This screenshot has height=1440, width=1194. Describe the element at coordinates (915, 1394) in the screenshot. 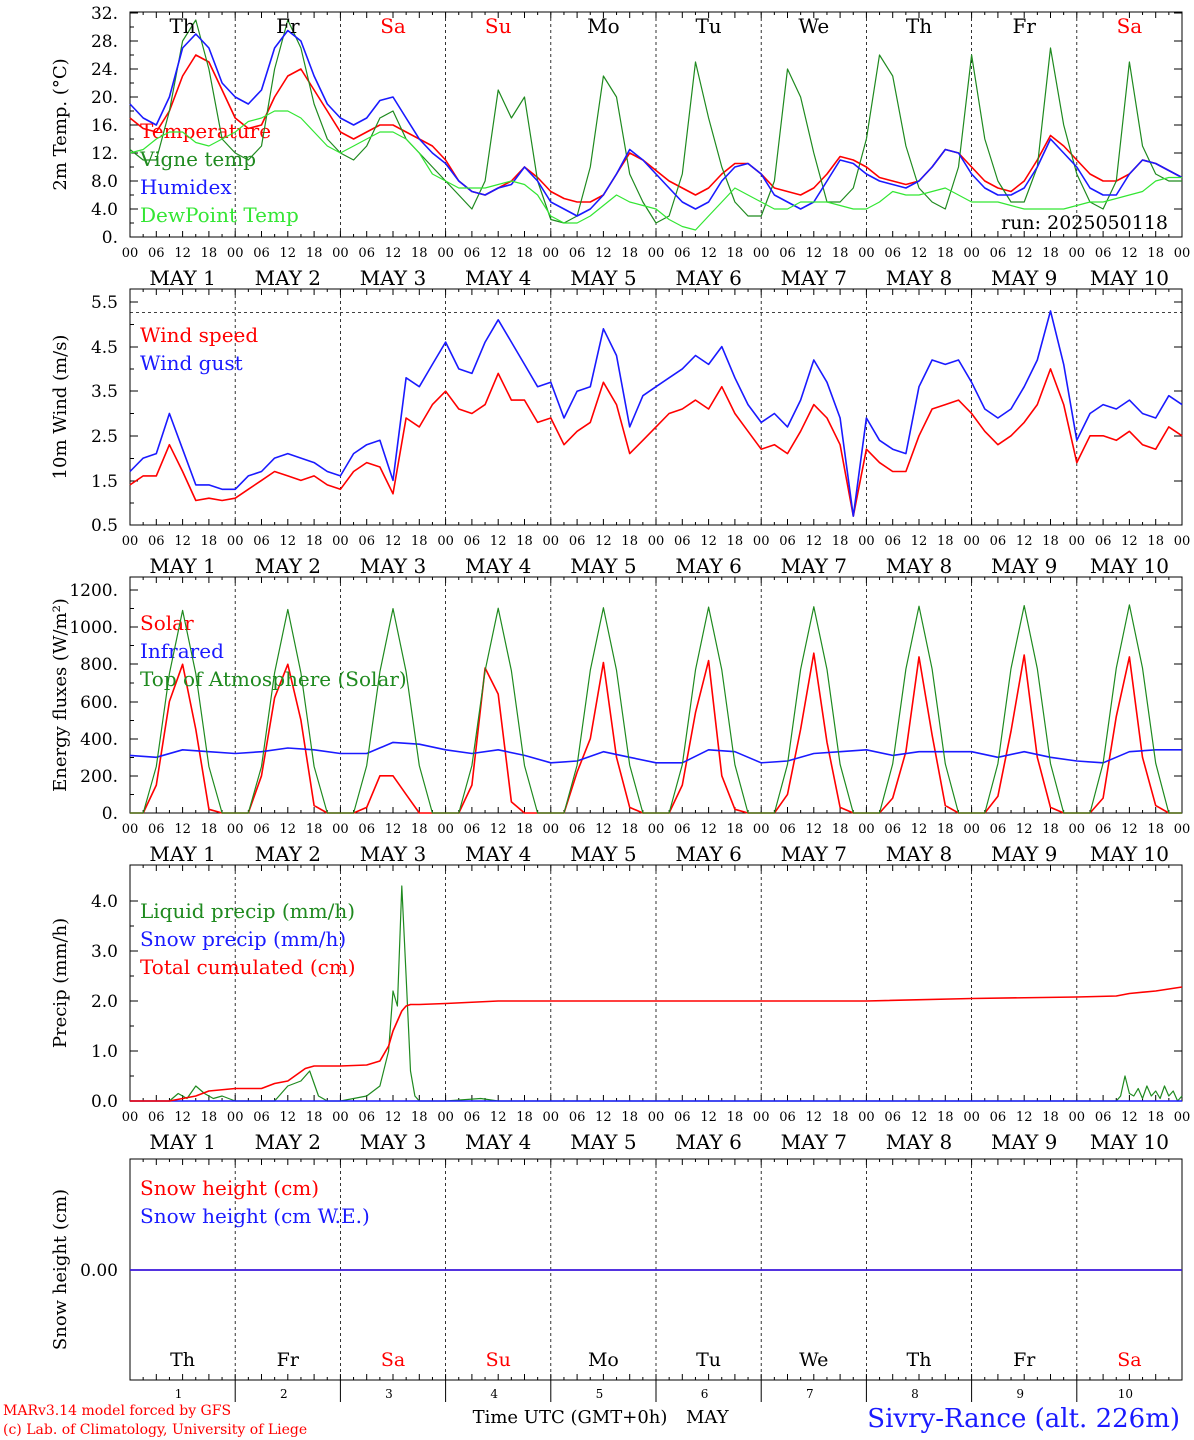

I see `day-number-label: 8` at that location.